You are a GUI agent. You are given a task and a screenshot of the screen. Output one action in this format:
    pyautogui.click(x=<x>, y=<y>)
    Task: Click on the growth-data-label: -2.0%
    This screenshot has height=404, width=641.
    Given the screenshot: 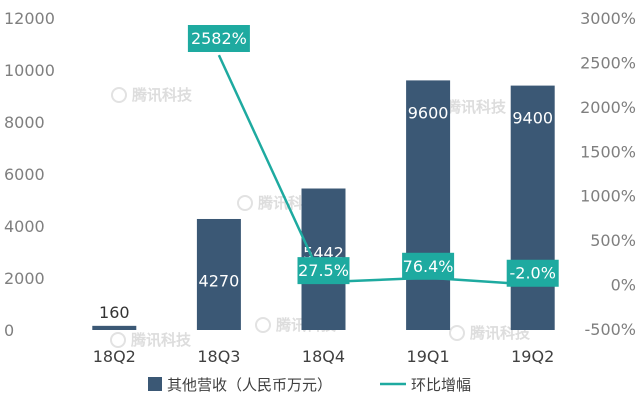 What is the action you would take?
    pyautogui.click(x=532, y=273)
    